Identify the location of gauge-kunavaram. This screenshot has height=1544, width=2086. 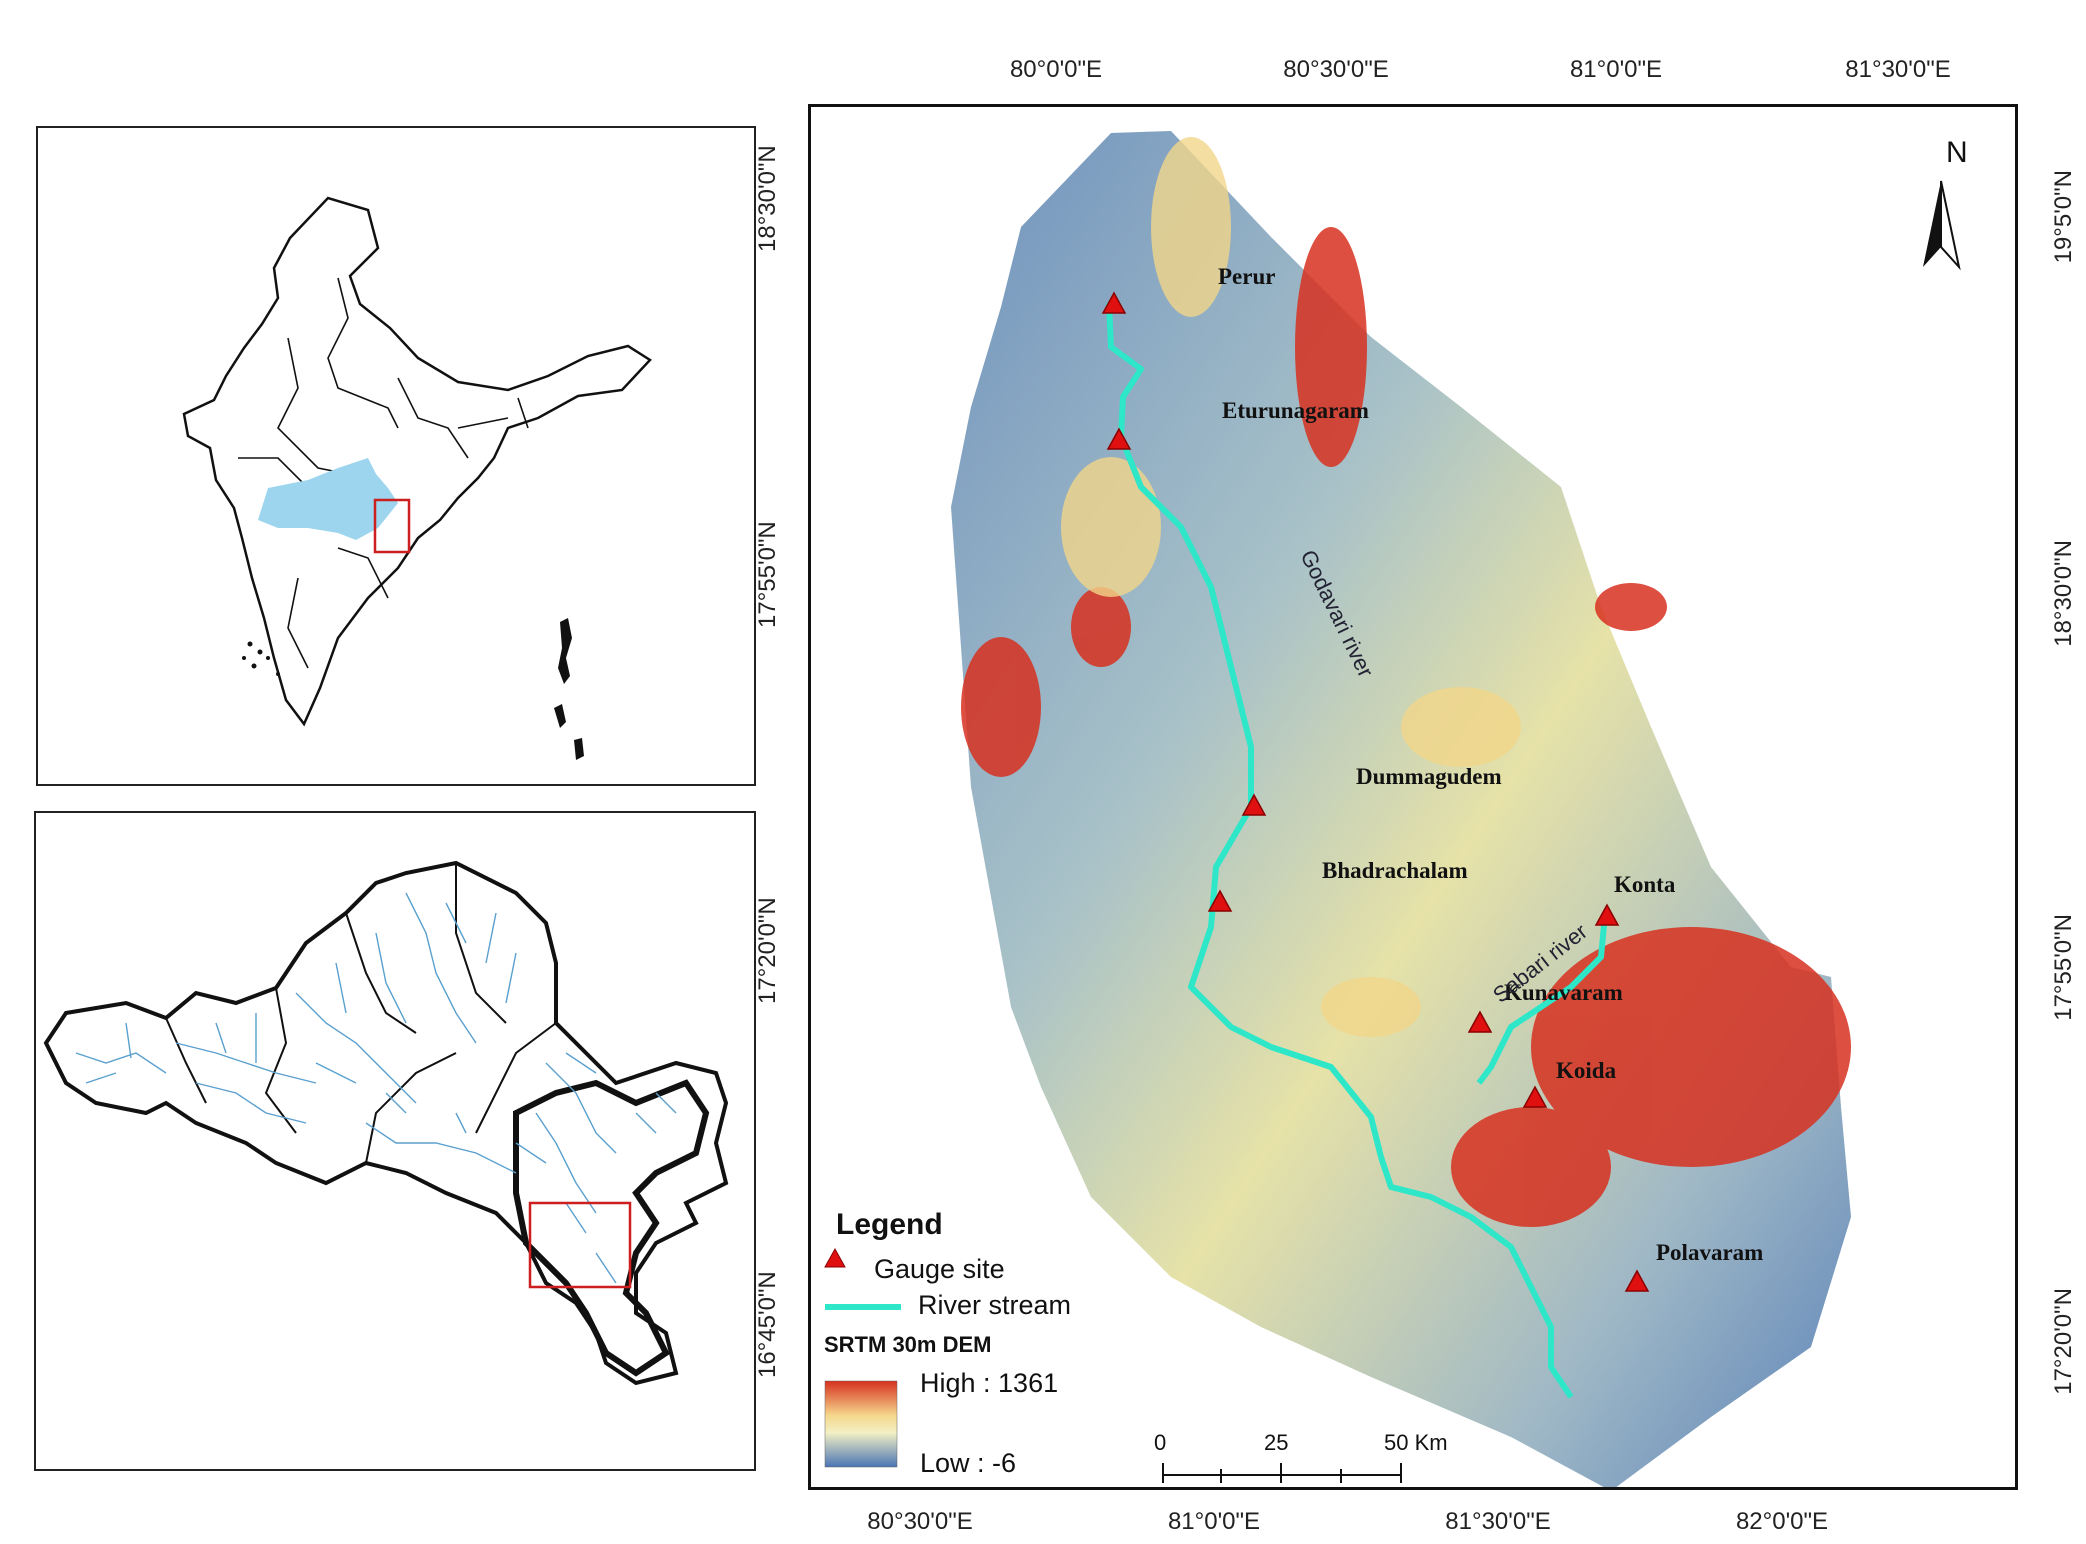
(1480, 1021).